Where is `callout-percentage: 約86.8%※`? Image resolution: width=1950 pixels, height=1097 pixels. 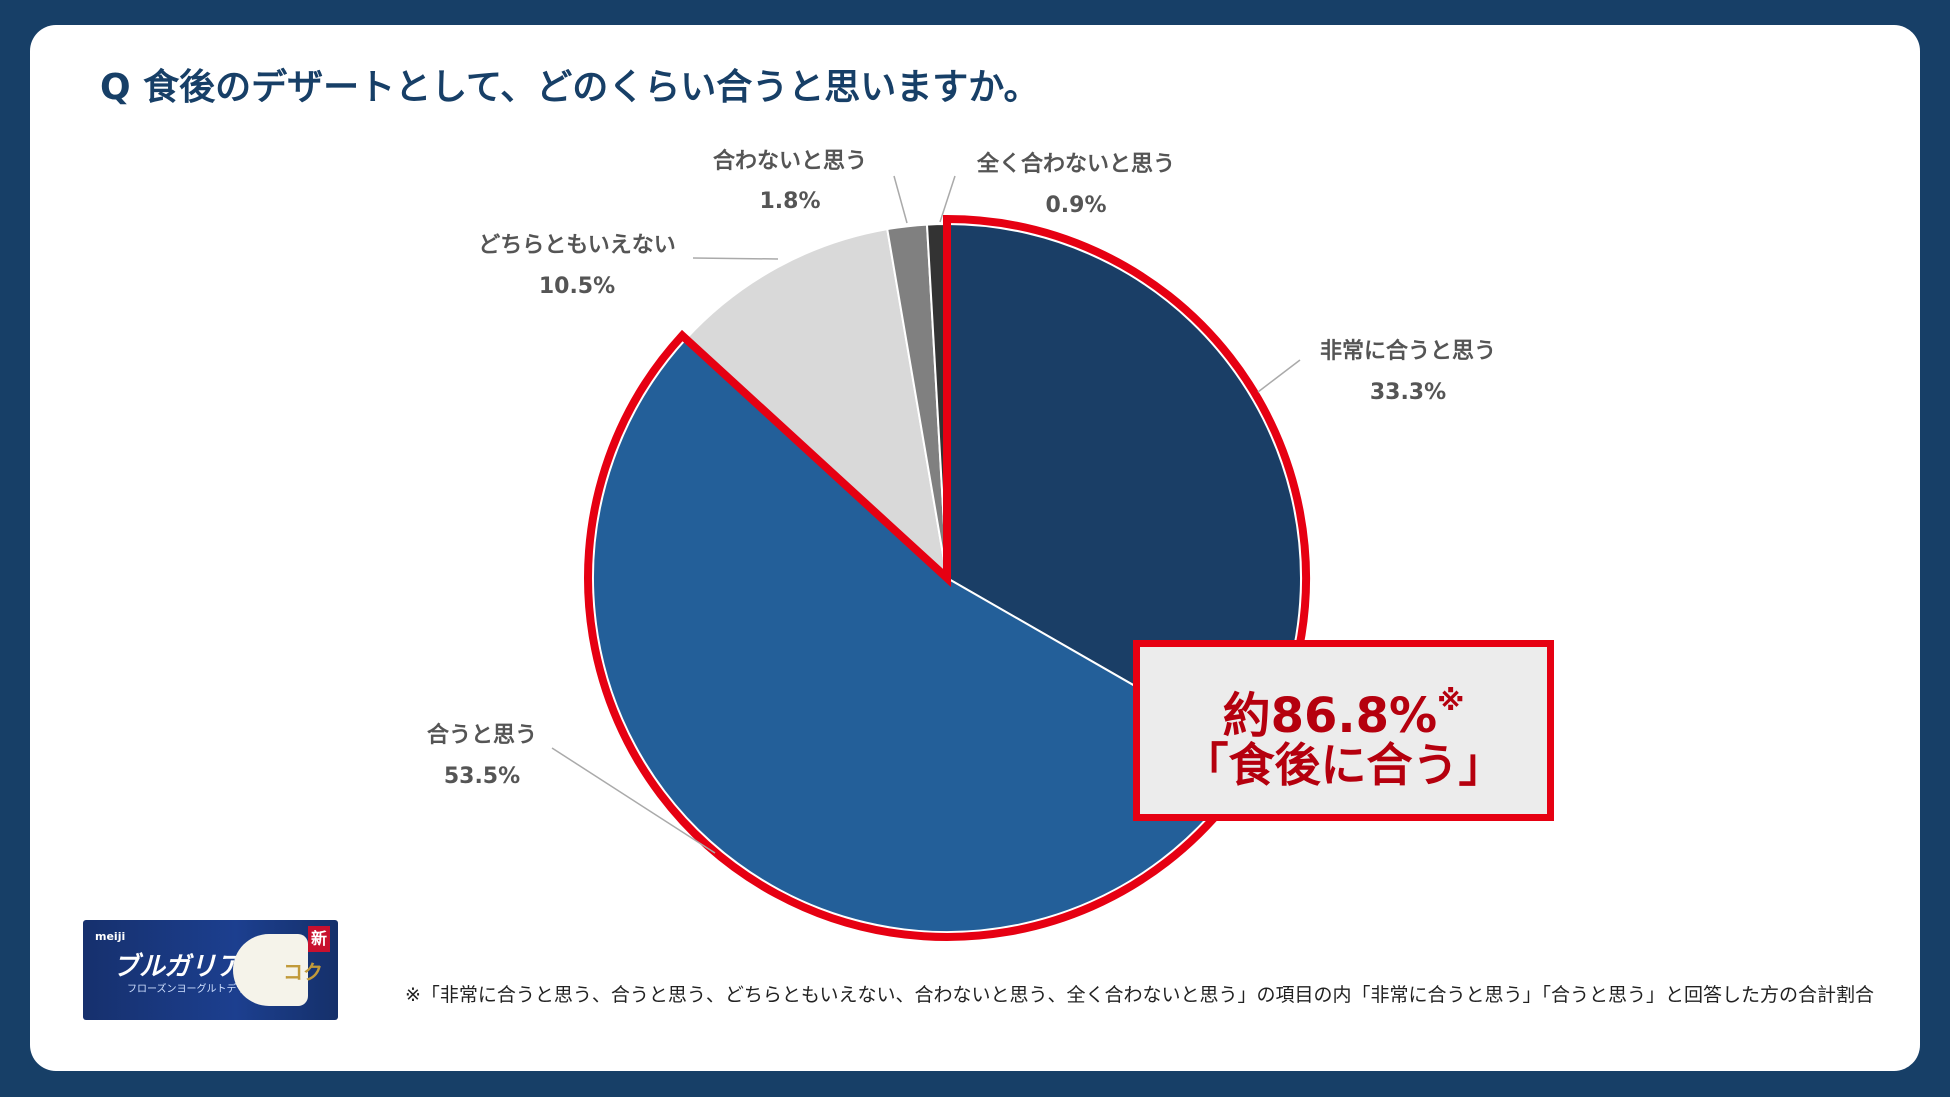
callout-percentage: 約86.8%※ is located at coordinates (1343, 708).